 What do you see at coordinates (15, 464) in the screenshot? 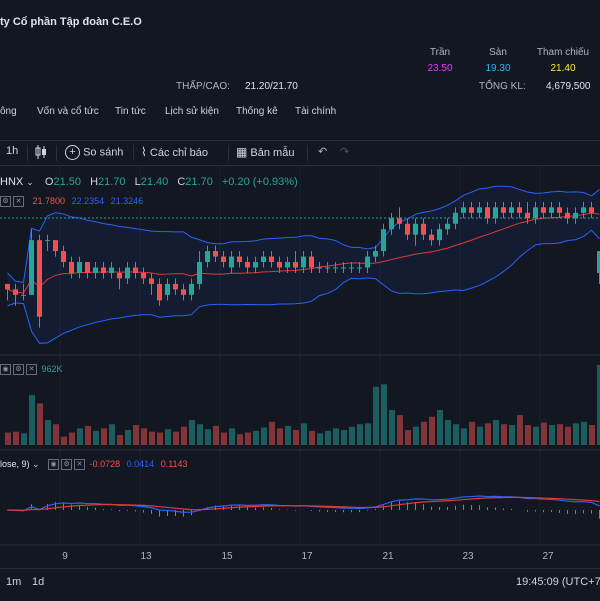
I see `macd-name: lose, 9)` at bounding box center [15, 464].